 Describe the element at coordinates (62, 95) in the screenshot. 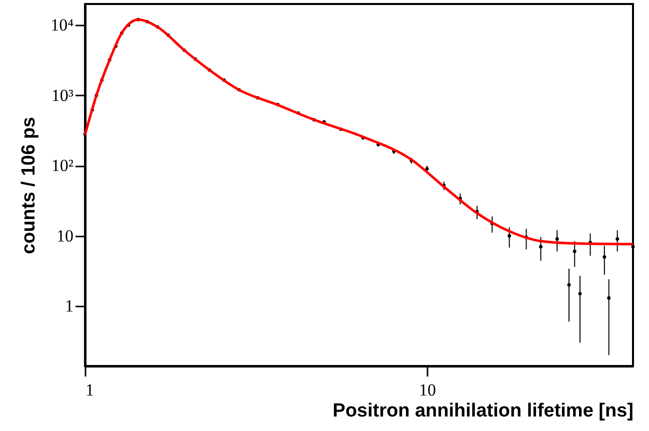

I see `y-tick-label: 10³` at that location.